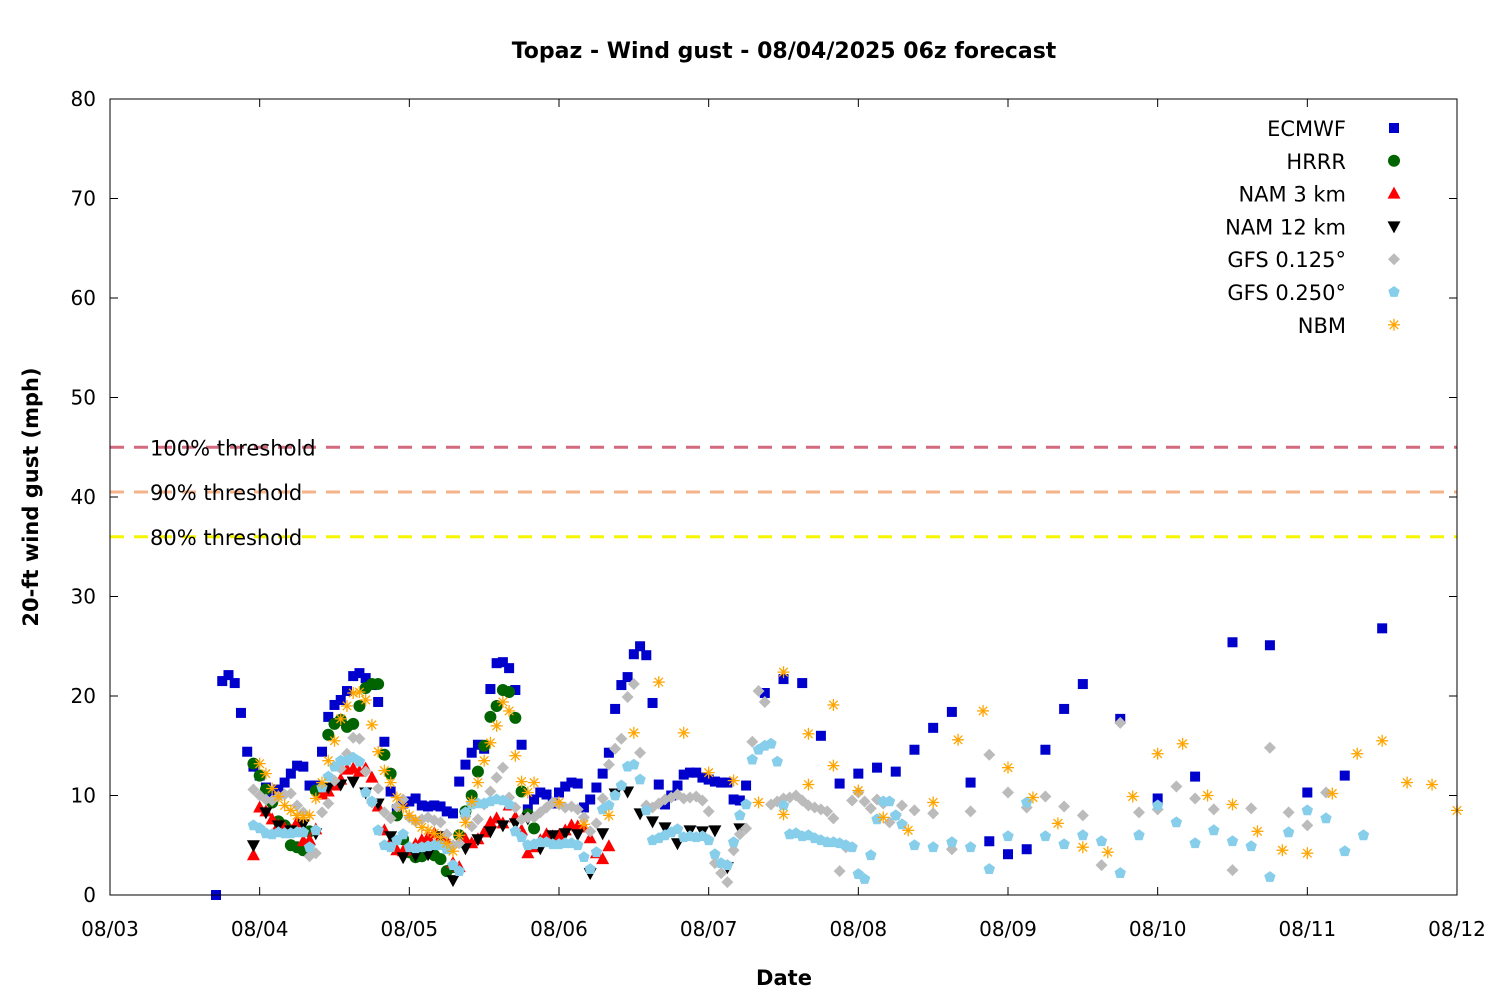 The height and width of the screenshot is (1000, 1500). What do you see at coordinates (83, 298) in the screenshot?
I see `y-tick-label: 60` at bounding box center [83, 298].